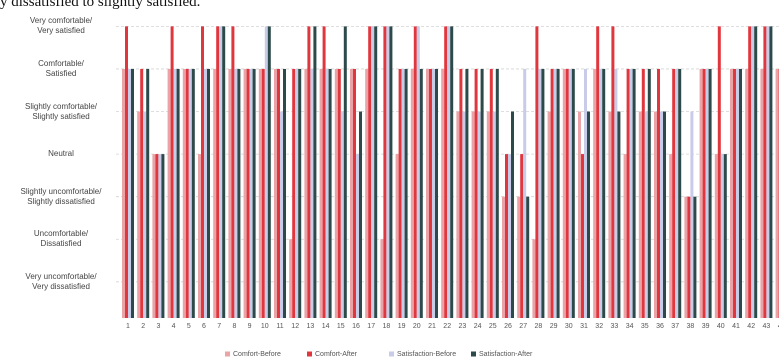 This screenshot has height=362, width=779. Describe the element at coordinates (326, 326) in the screenshot. I see `x-tick-label: 14` at that location.